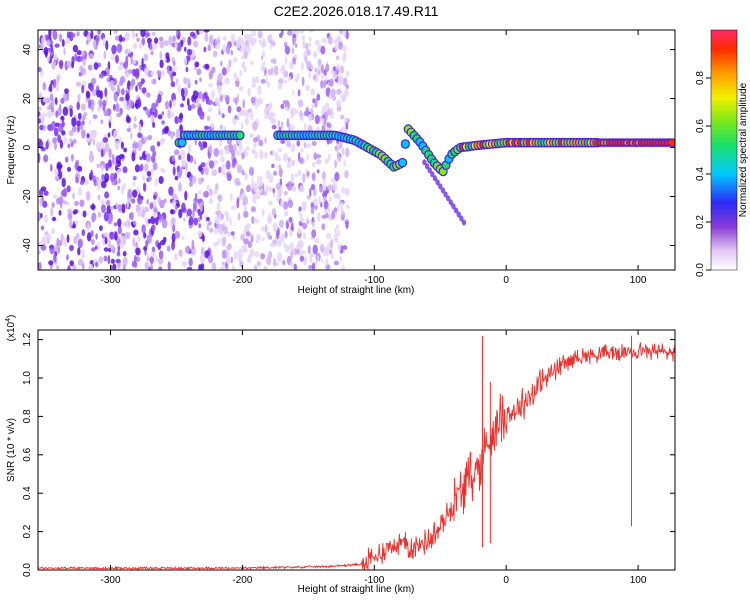 Image resolution: width=750 pixels, height=600 pixels. Describe the element at coordinates (356, 11) in the screenshot. I see `figure-title: C2E2.2026.018.17.49.R11` at that location.